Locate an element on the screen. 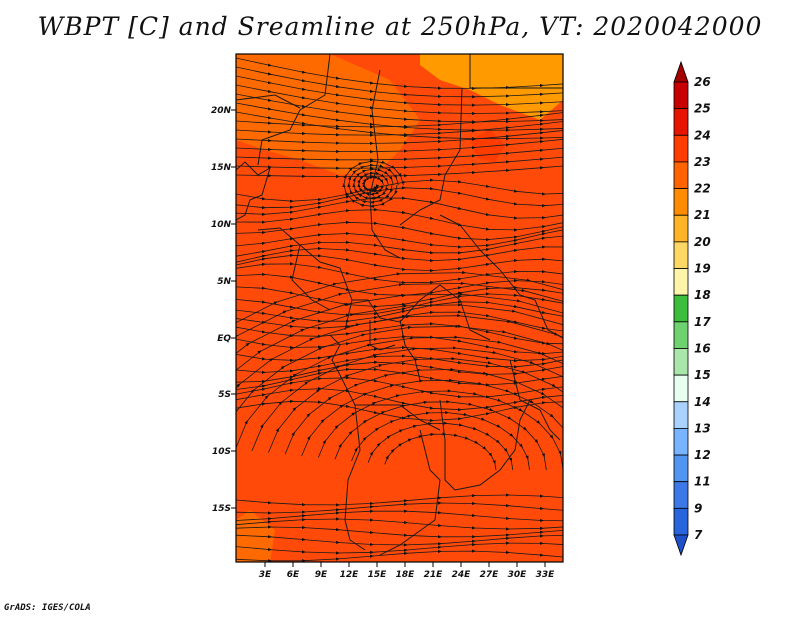  lat-label: 20N is located at coordinates (221, 111).